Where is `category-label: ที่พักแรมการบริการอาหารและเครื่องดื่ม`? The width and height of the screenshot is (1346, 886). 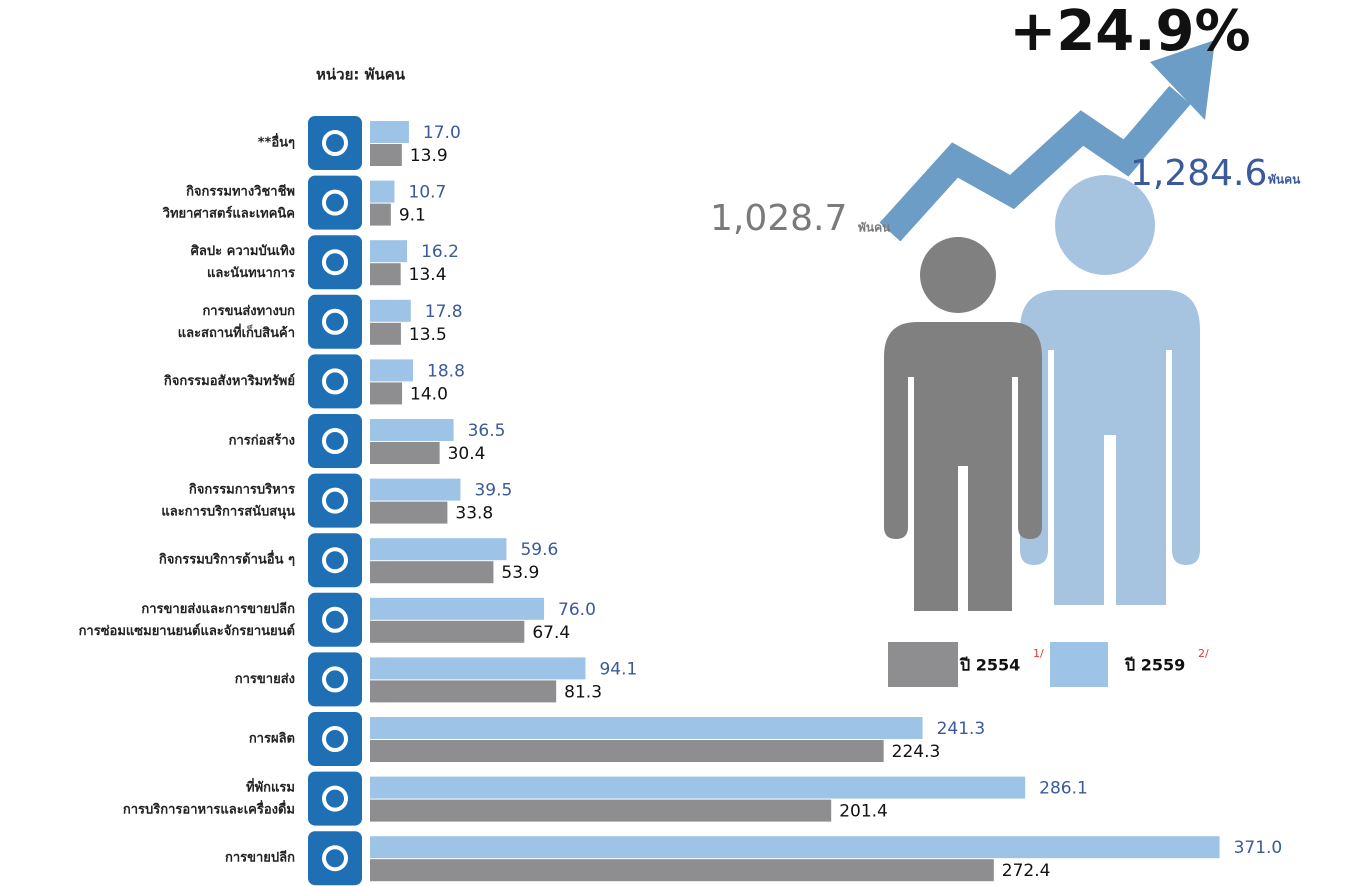
category-label: ที่พักแรมการบริการอาหารและเครื่องดื่ม is located at coordinates (209, 797).